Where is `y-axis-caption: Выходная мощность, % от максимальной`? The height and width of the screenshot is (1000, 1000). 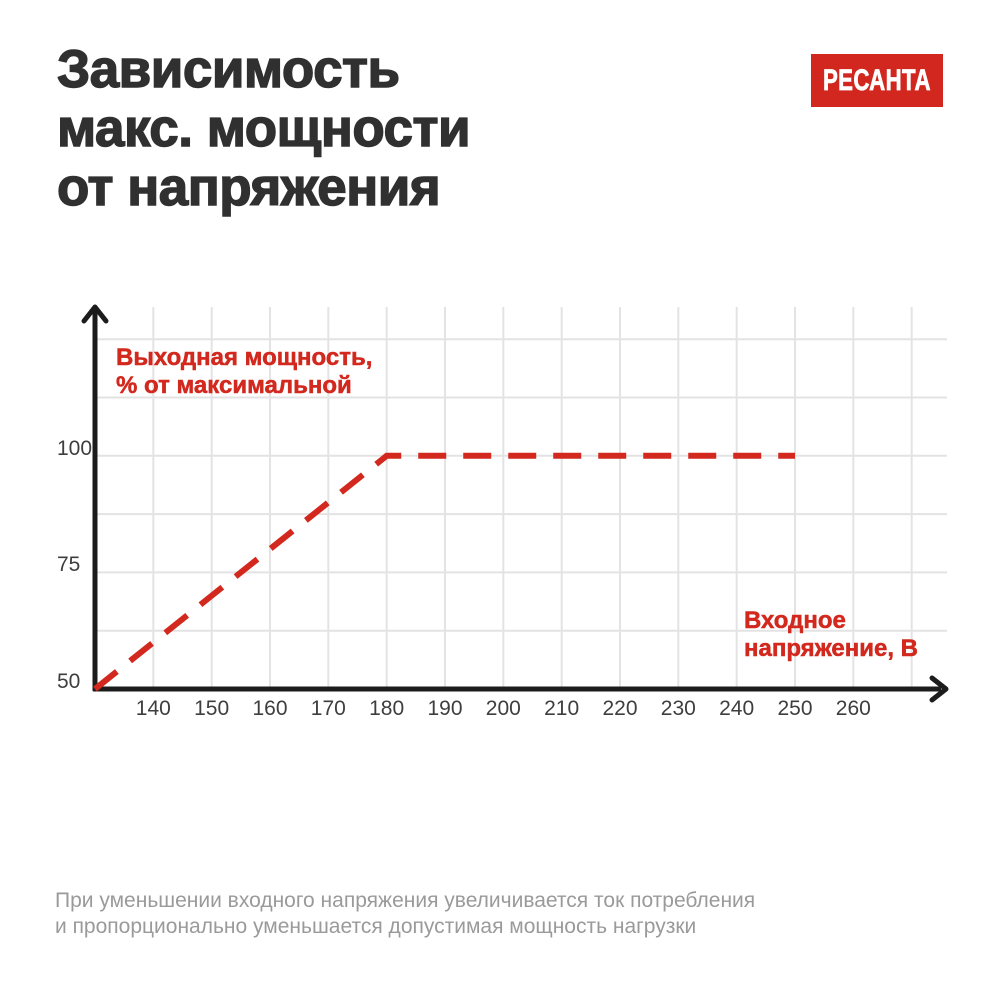
y-axis-caption: Выходная мощность, % от максимальной is located at coordinates (244, 372).